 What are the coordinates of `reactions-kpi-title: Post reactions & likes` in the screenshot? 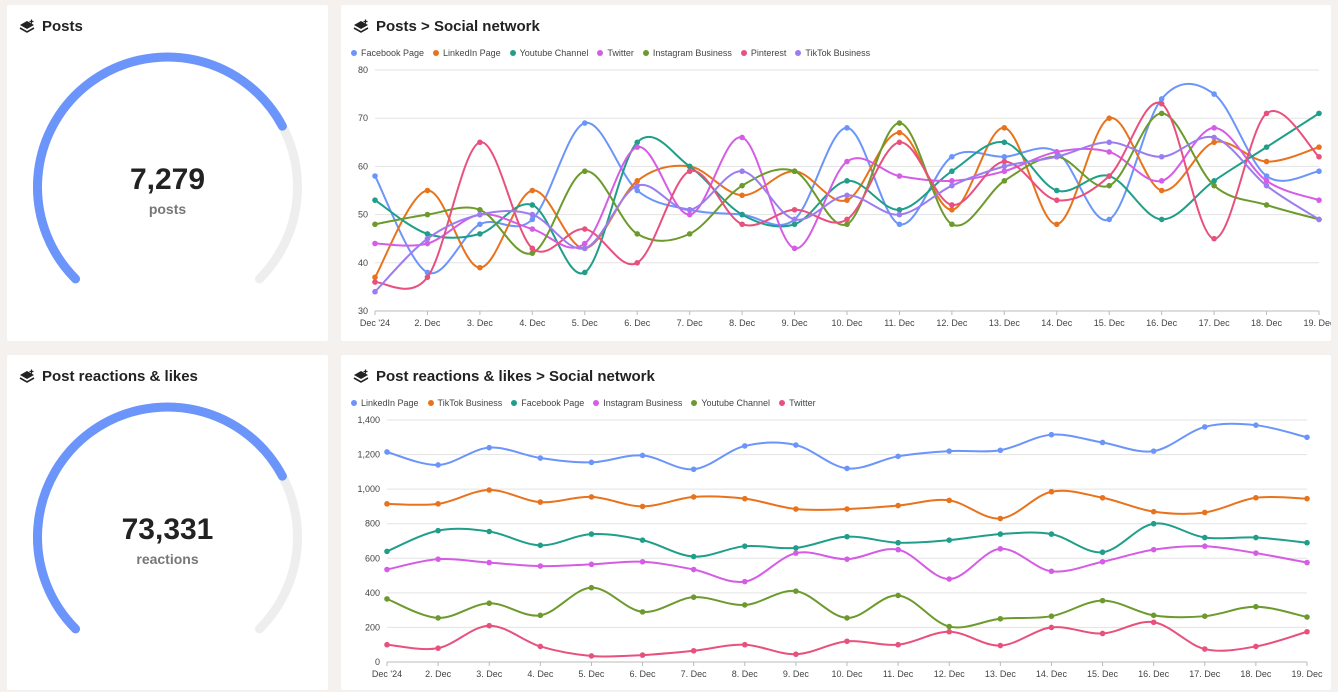 It's located at (108, 376).